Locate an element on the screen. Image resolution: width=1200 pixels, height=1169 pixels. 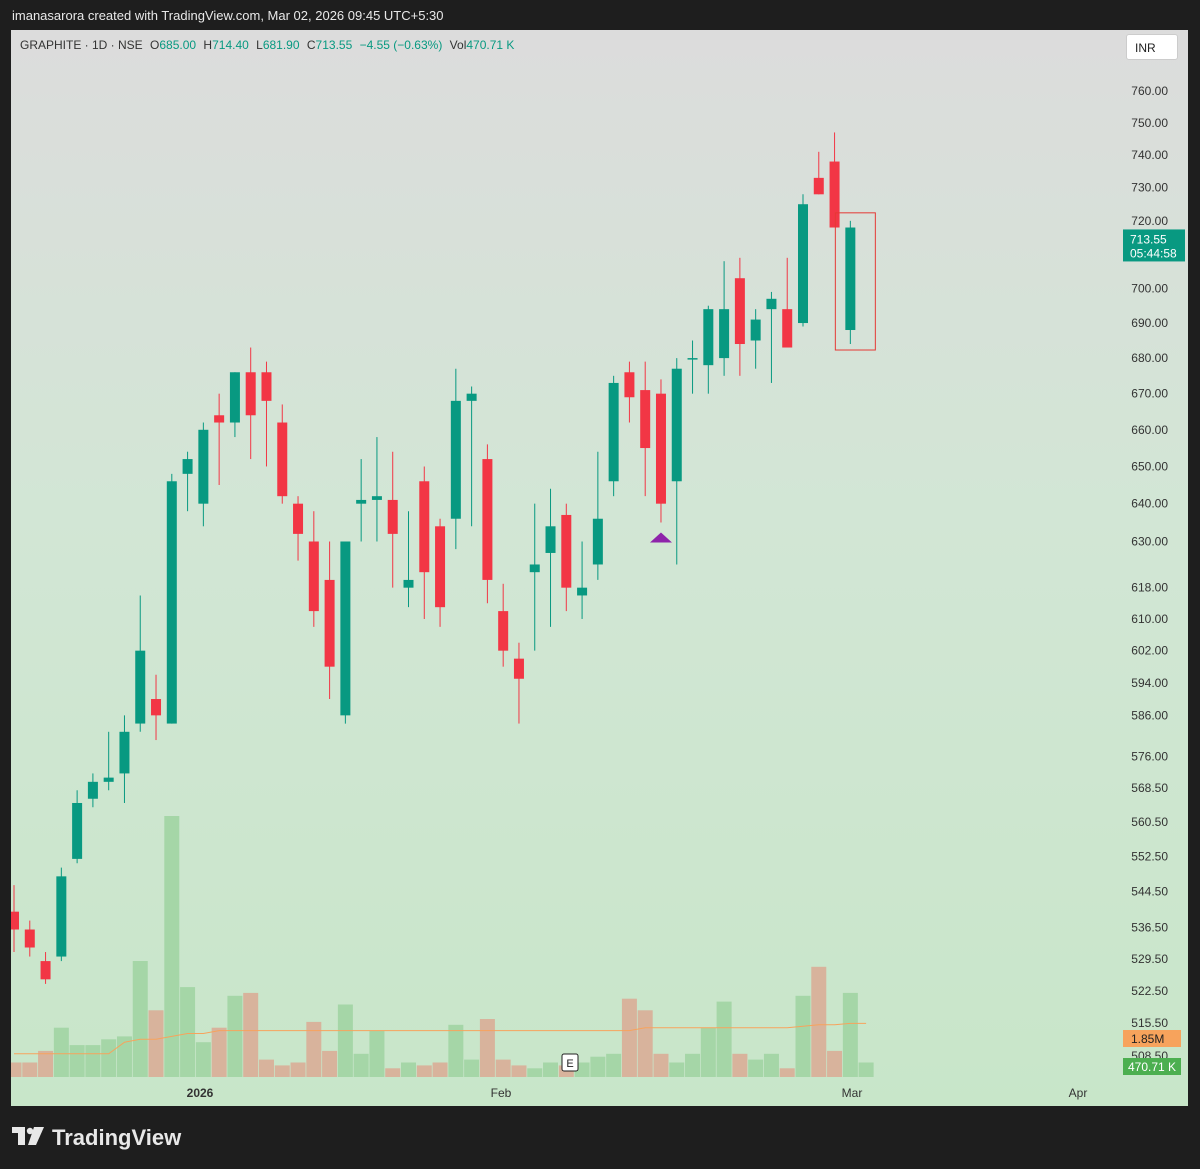
legend-c-label: C is located at coordinates (311, 45).